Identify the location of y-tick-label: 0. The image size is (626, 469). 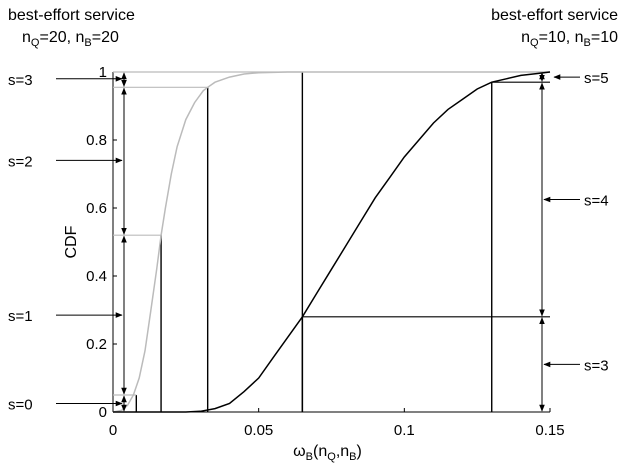
(103, 412).